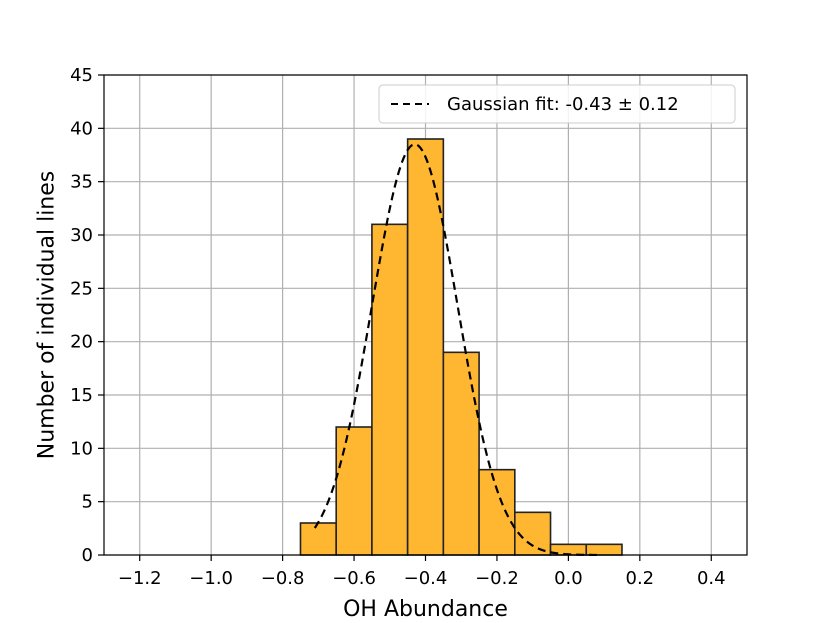 The height and width of the screenshot is (623, 830). I want to click on y-tick-label: 10, so click(81, 448).